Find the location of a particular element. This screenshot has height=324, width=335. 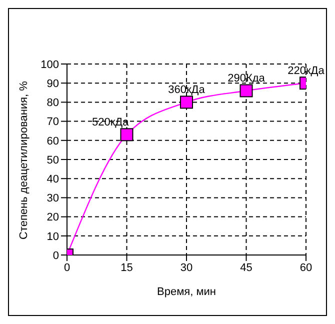

x-axis-title: Время, мин is located at coordinates (186, 292).